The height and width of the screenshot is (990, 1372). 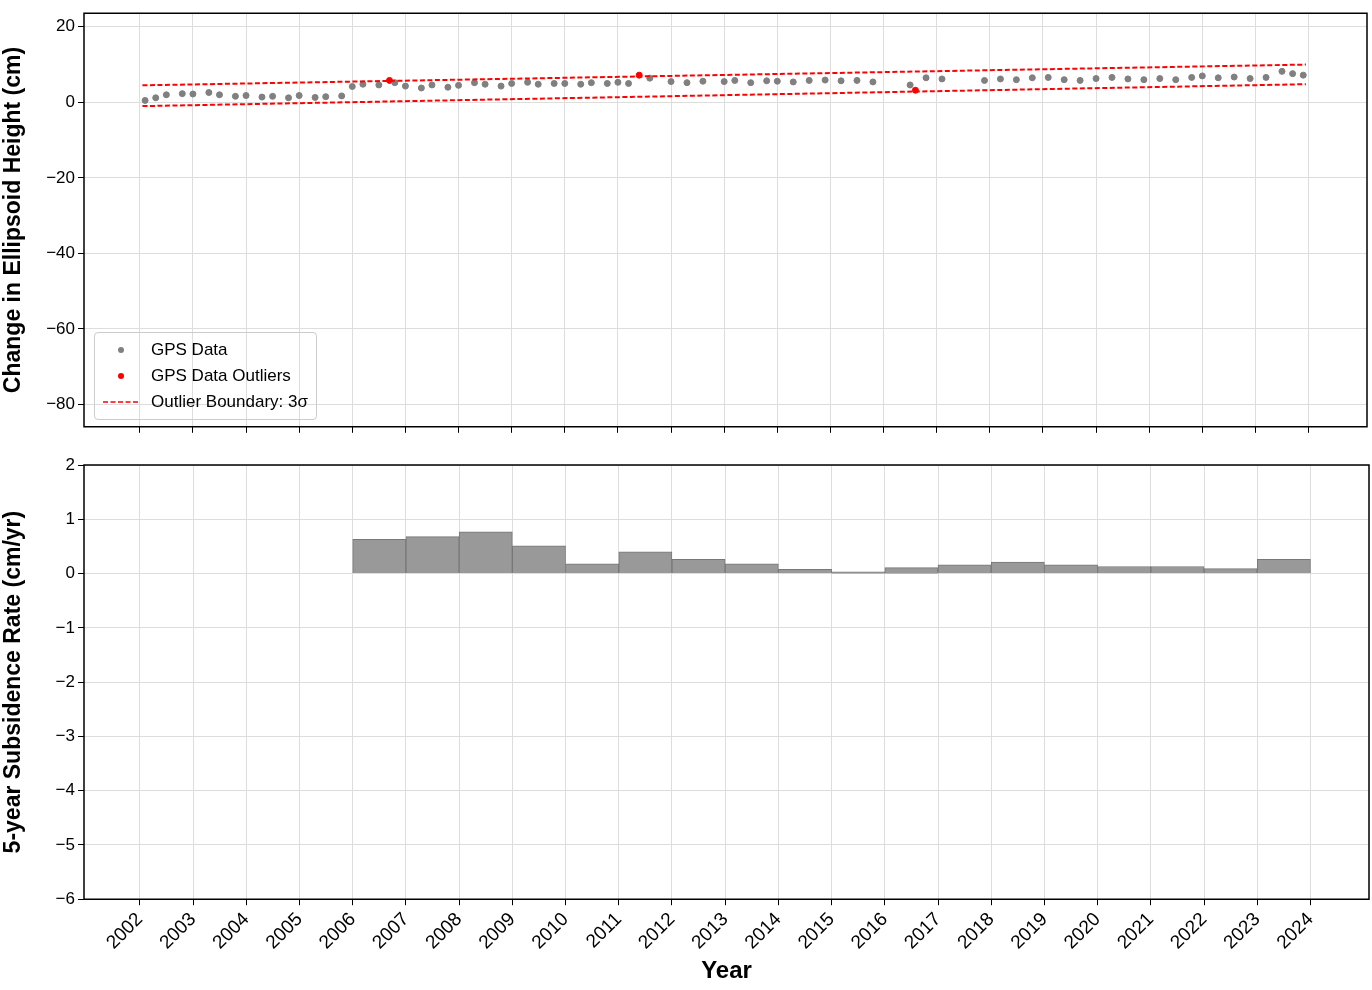 I want to click on y-tick-label: −2, so click(x=65, y=681).